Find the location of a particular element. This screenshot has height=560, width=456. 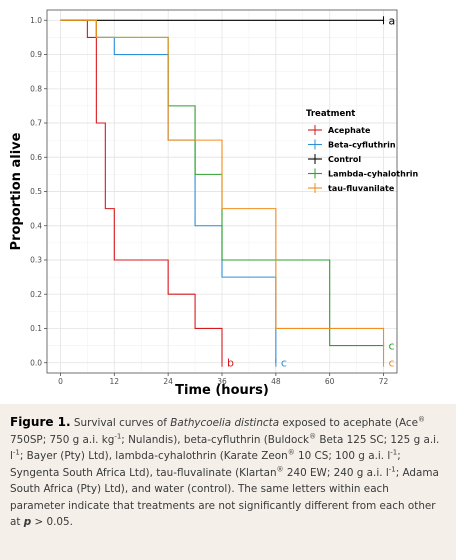

significance-letter-tau-fluvanilate: c is located at coordinates (392, 363).